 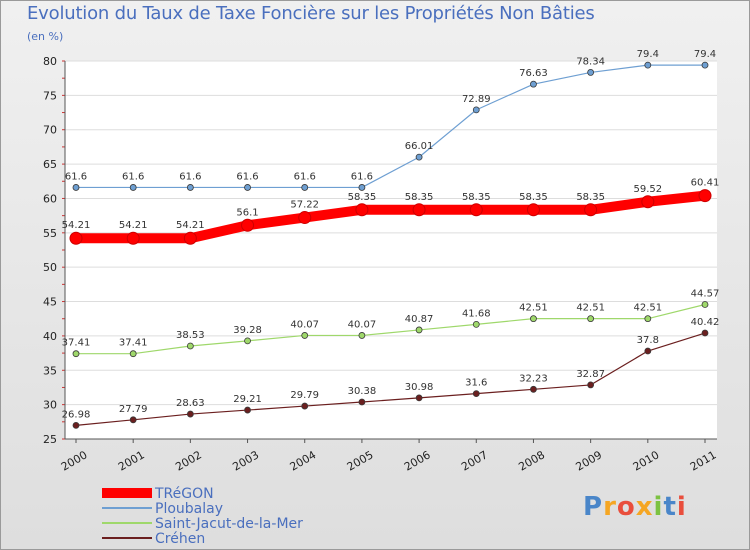 What do you see at coordinates (180, 539) in the screenshot?
I see `legend-label: Créhen` at bounding box center [180, 539].